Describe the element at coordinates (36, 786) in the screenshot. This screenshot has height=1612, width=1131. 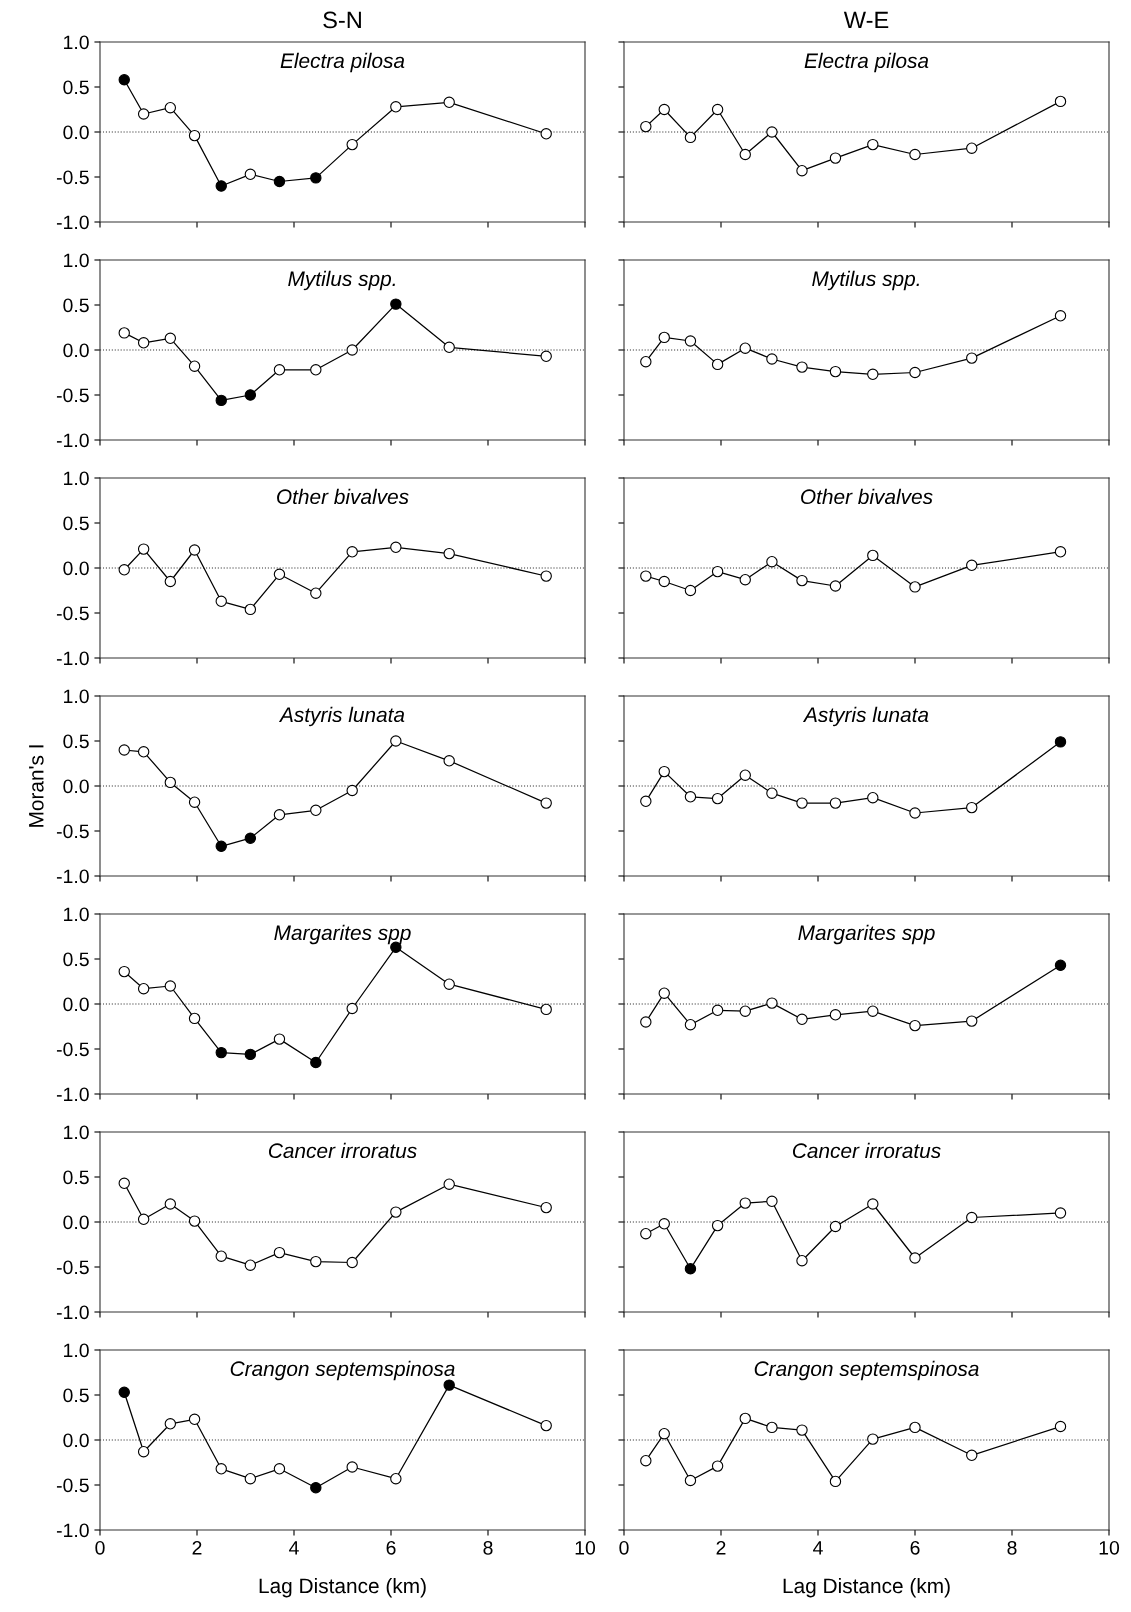
I see `y-axis-title: Moran's I` at that location.